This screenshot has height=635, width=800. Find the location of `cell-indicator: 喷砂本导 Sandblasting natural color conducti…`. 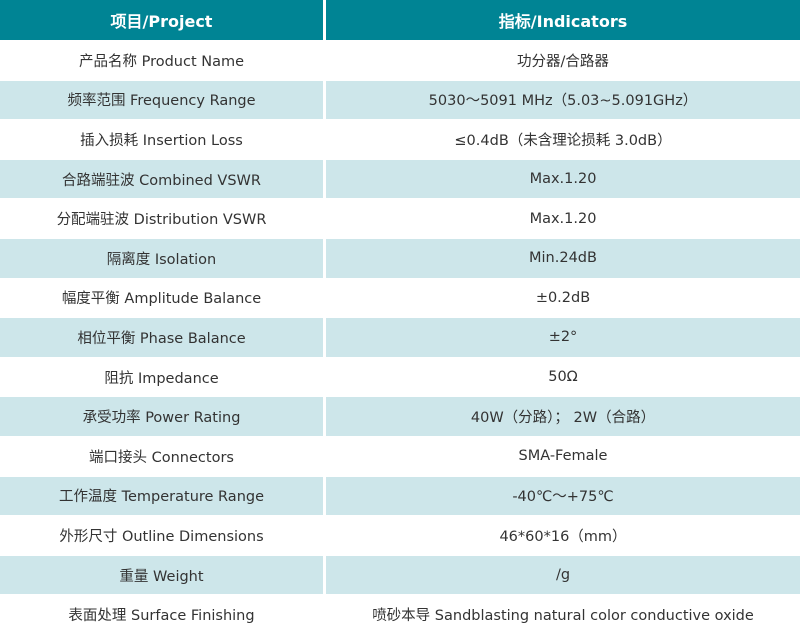

cell-indicator: 喷砂本导 Sandblasting natural color conducti… is located at coordinates (563, 616).